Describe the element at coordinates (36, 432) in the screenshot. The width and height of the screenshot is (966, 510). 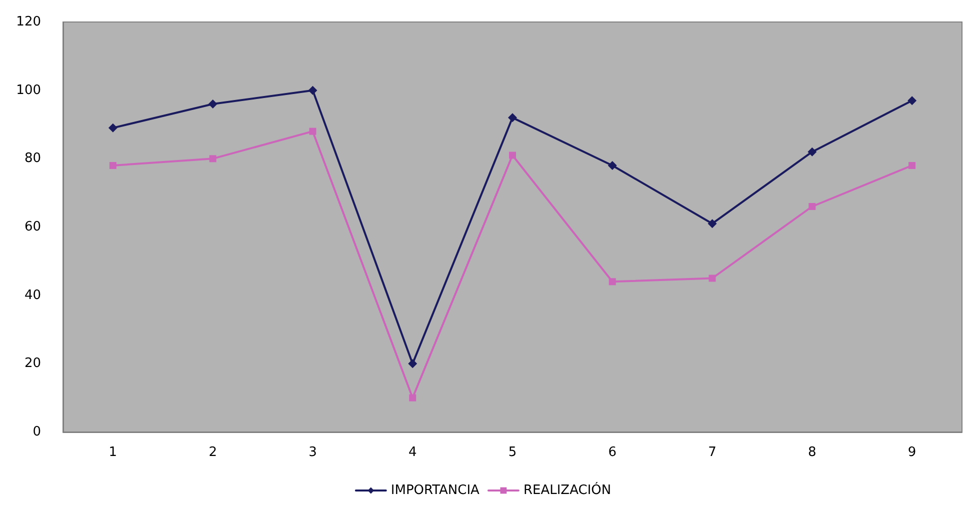
I see `y-tick-label: 0` at that location.